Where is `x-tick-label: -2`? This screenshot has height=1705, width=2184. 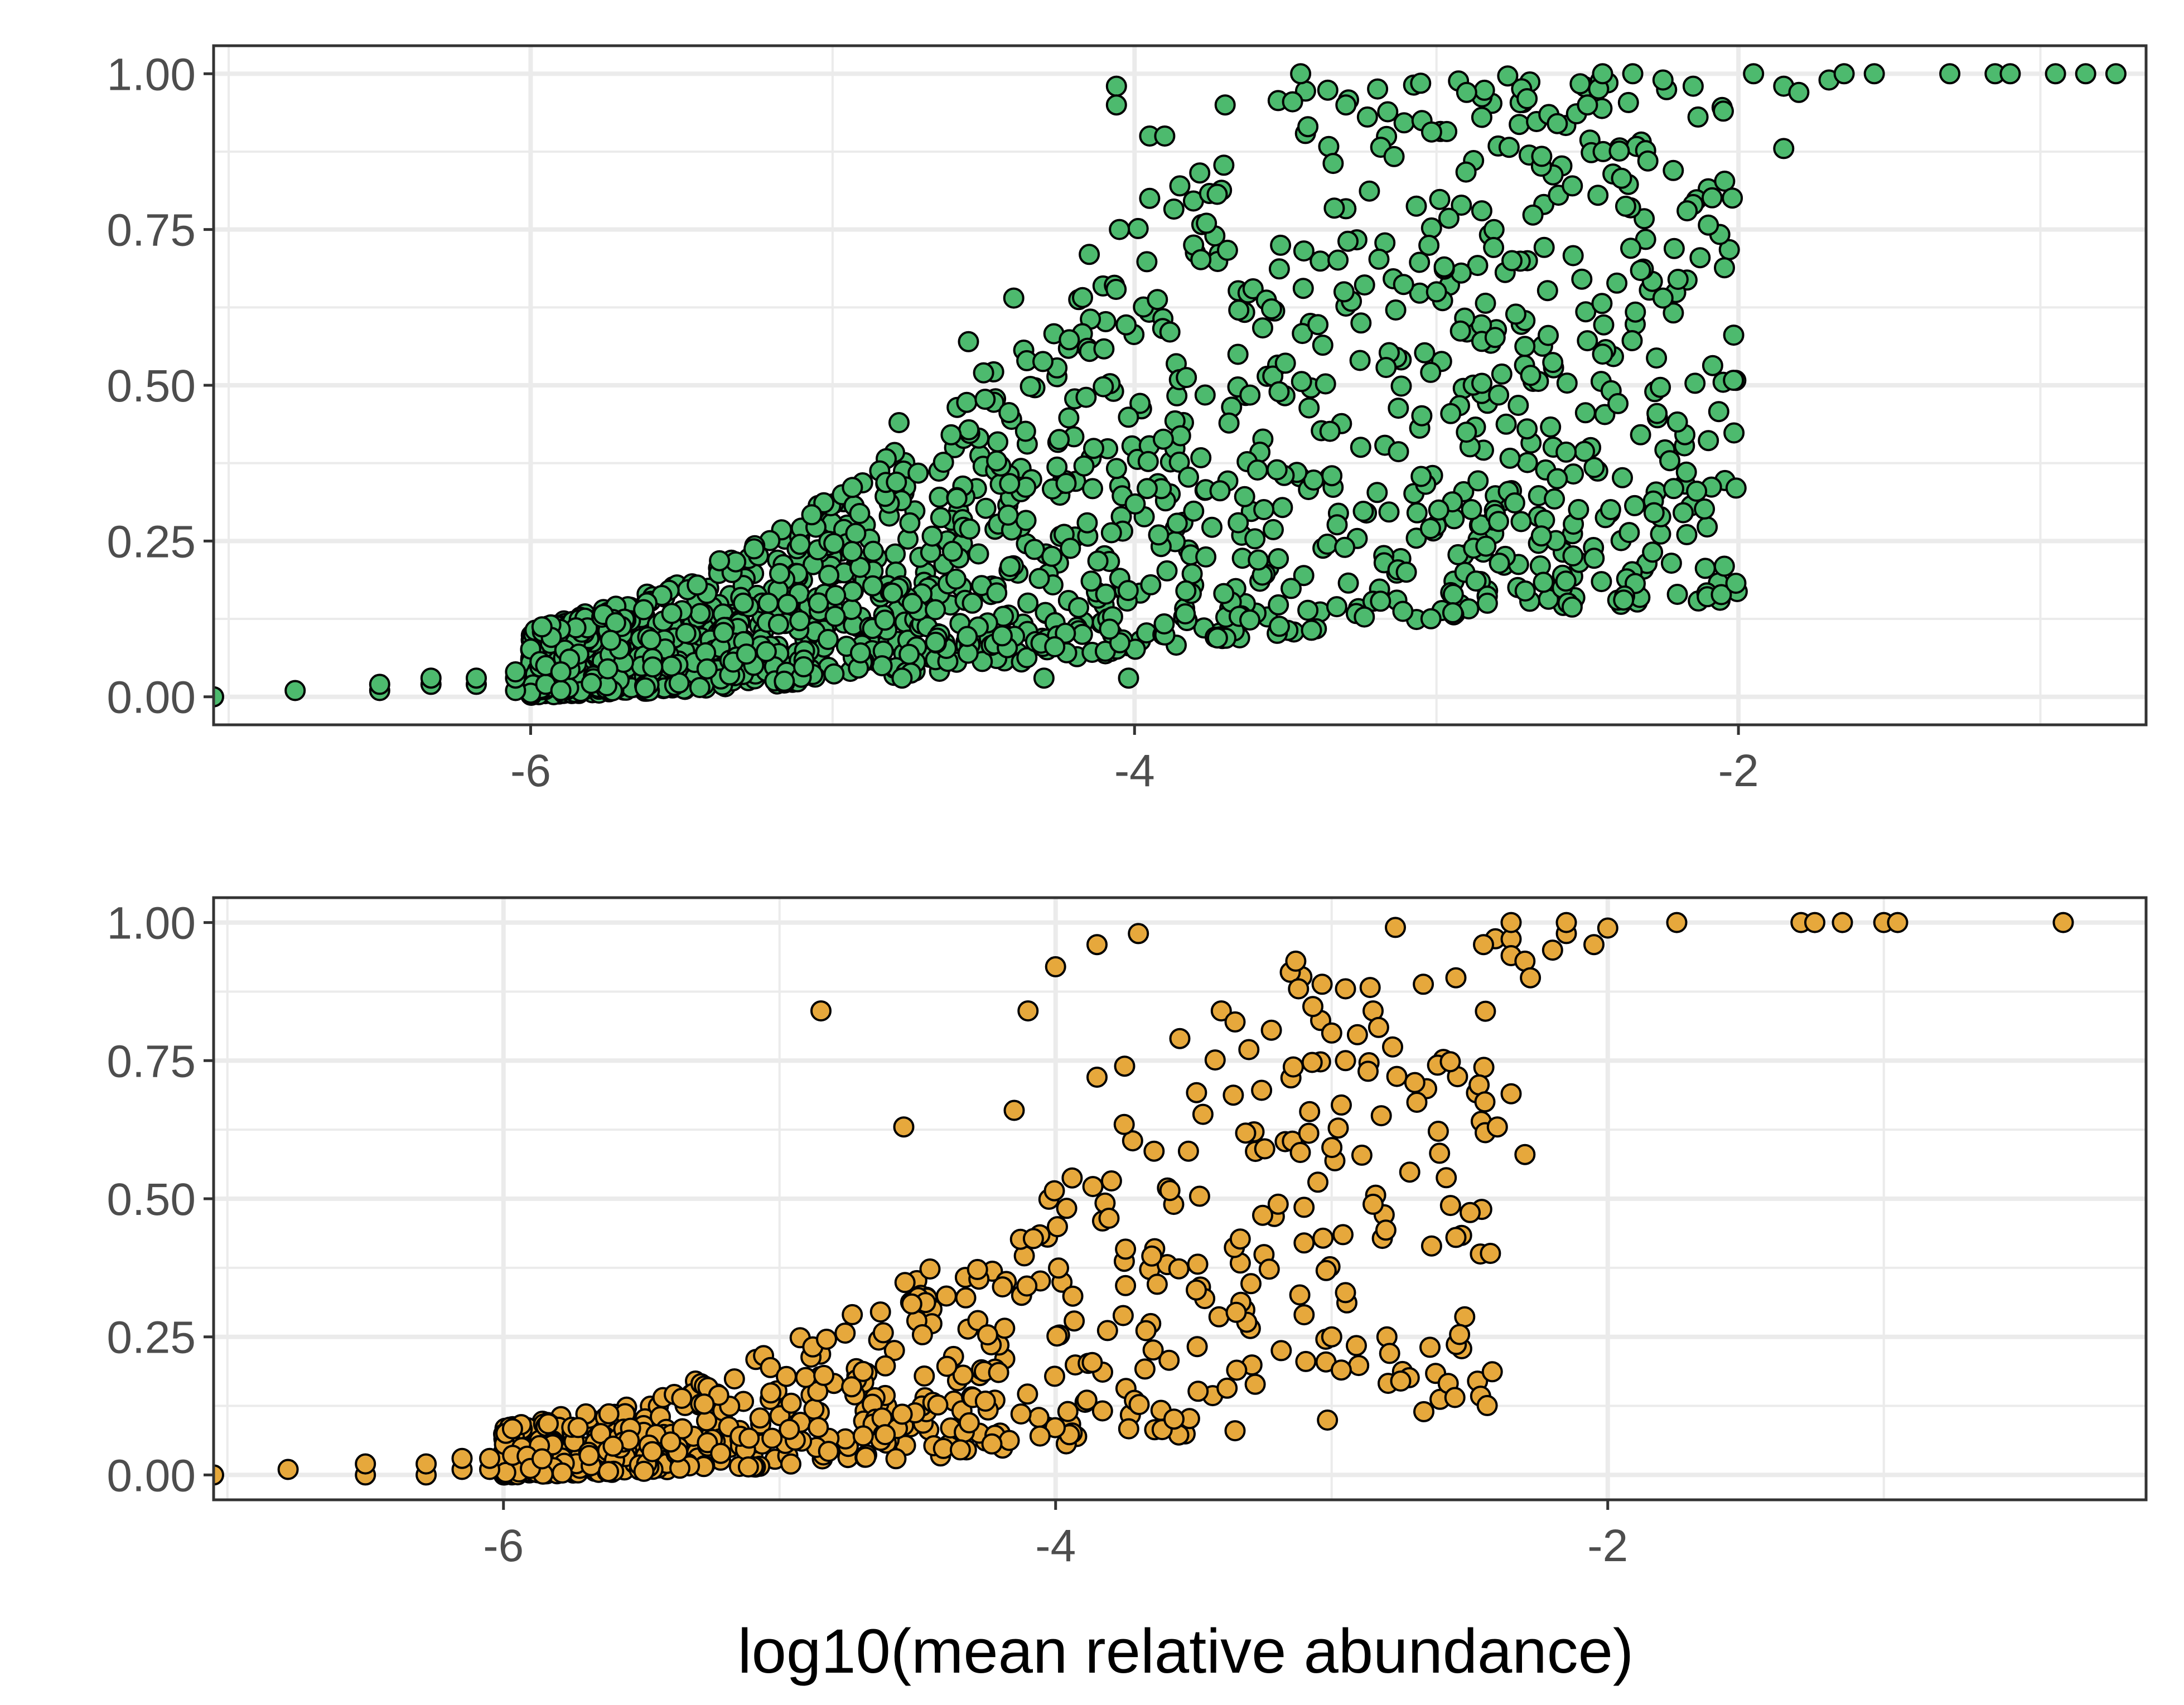
x-tick-label: -2 is located at coordinates (1607, 1545).